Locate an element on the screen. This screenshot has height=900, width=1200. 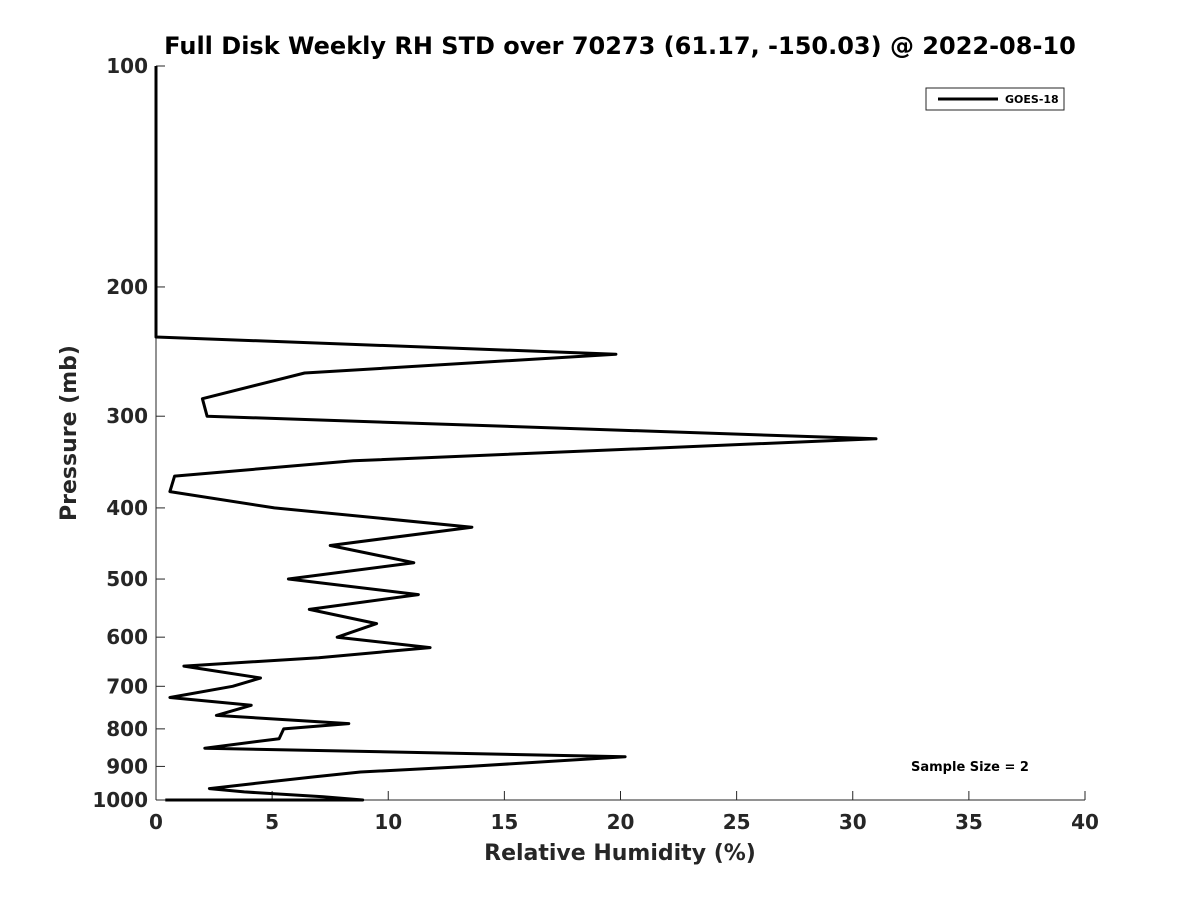
y-tick-label: 500 is located at coordinates (127, 579).